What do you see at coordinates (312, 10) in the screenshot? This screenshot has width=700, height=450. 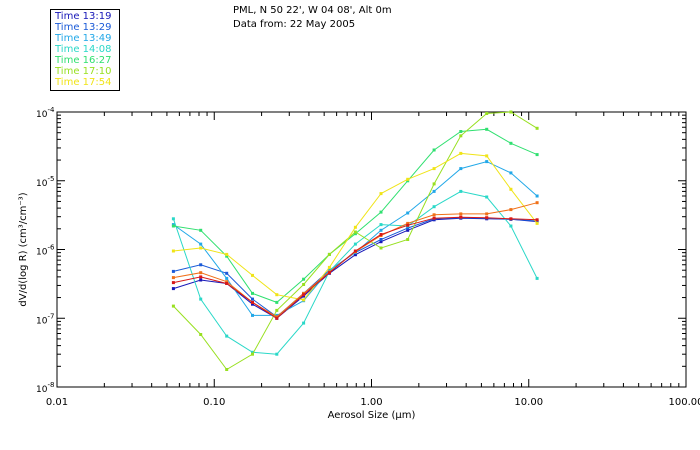 I see `location-label: PML, N 50 22', W 04 08', Alt 0m` at bounding box center [312, 10].